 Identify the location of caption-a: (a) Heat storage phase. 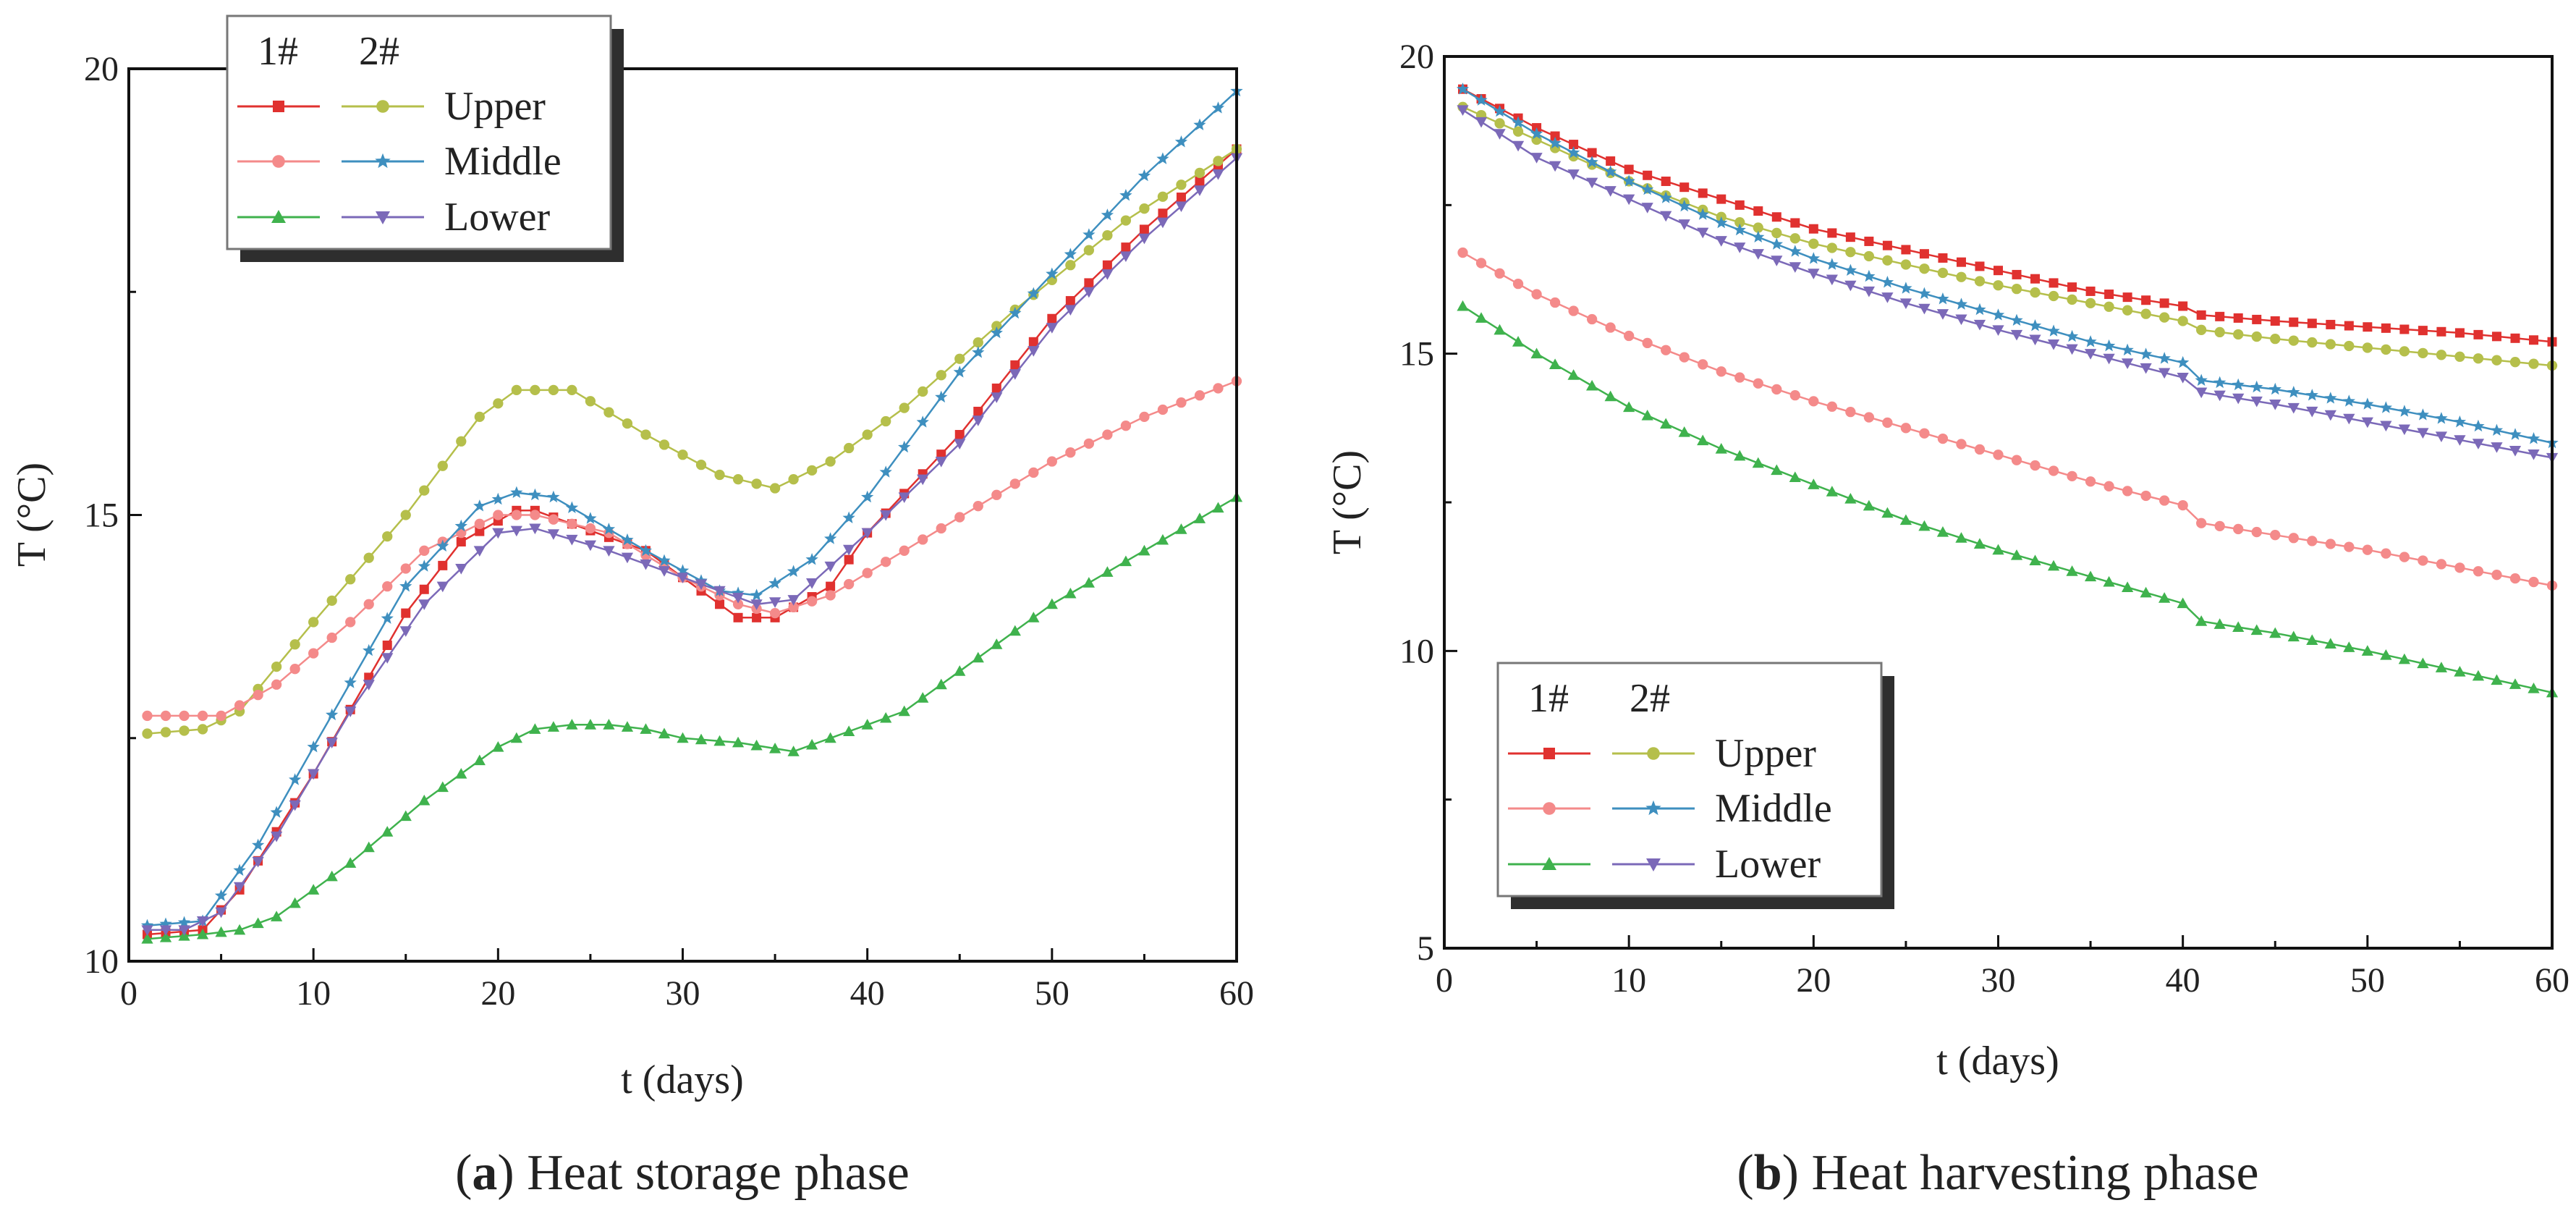
(682, 1173).